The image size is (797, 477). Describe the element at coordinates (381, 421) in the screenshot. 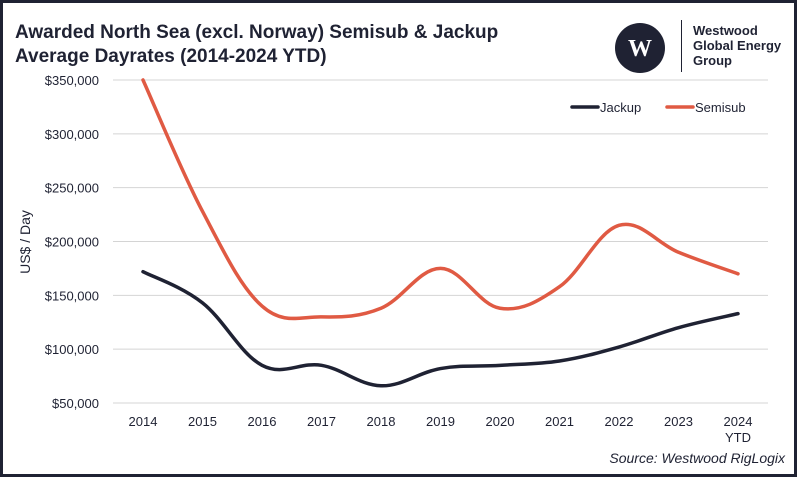

I see `x-tick-label: 2018` at that location.